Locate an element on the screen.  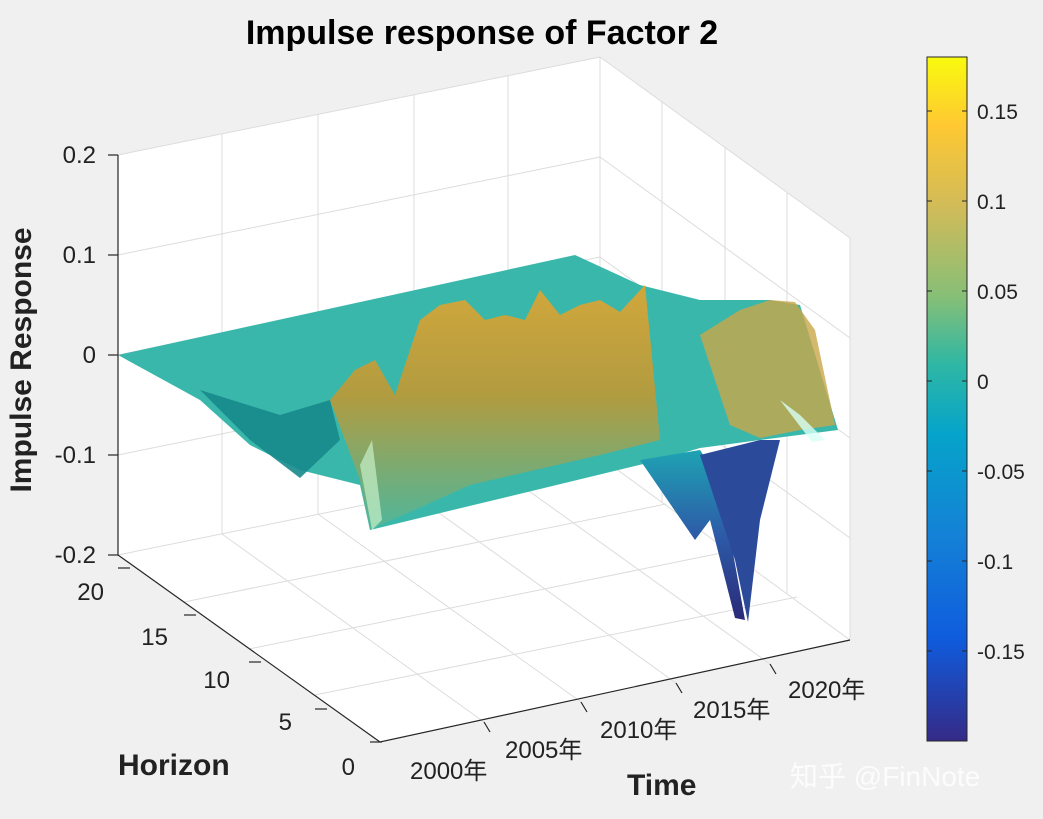
colorbar-ticks: 0.15 0.1 0.05 0 -0.05 -0.1 -0.15 is located at coordinates (976, 382).